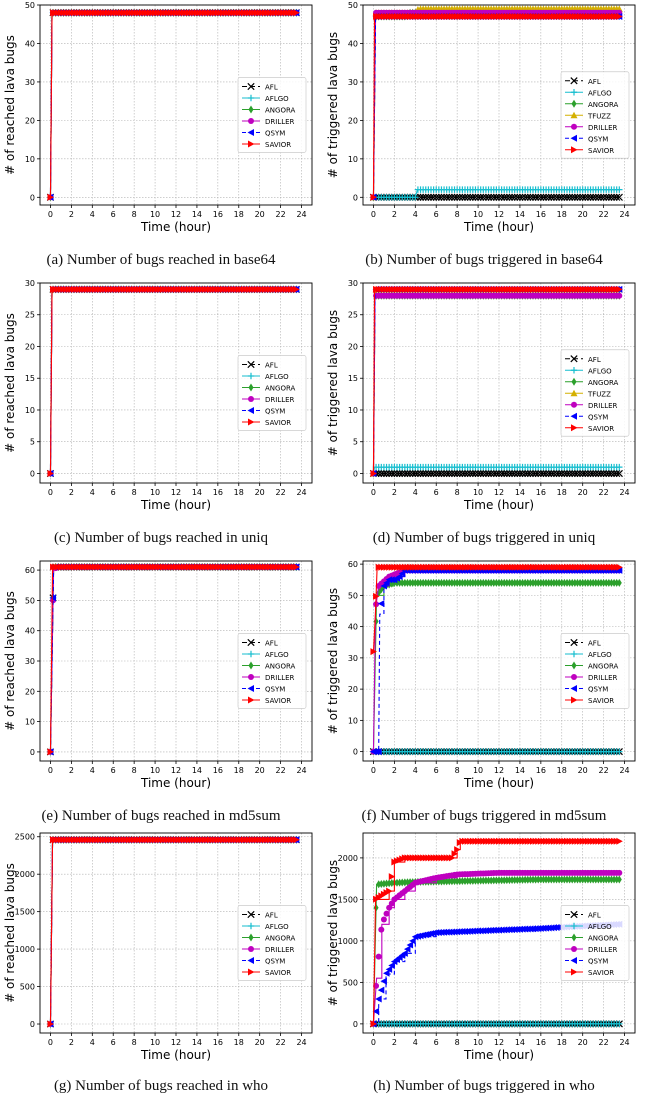 This screenshot has height=1103, width=645. Describe the element at coordinates (562, 214) in the screenshot. I see `x-tick-label: 18` at that location.